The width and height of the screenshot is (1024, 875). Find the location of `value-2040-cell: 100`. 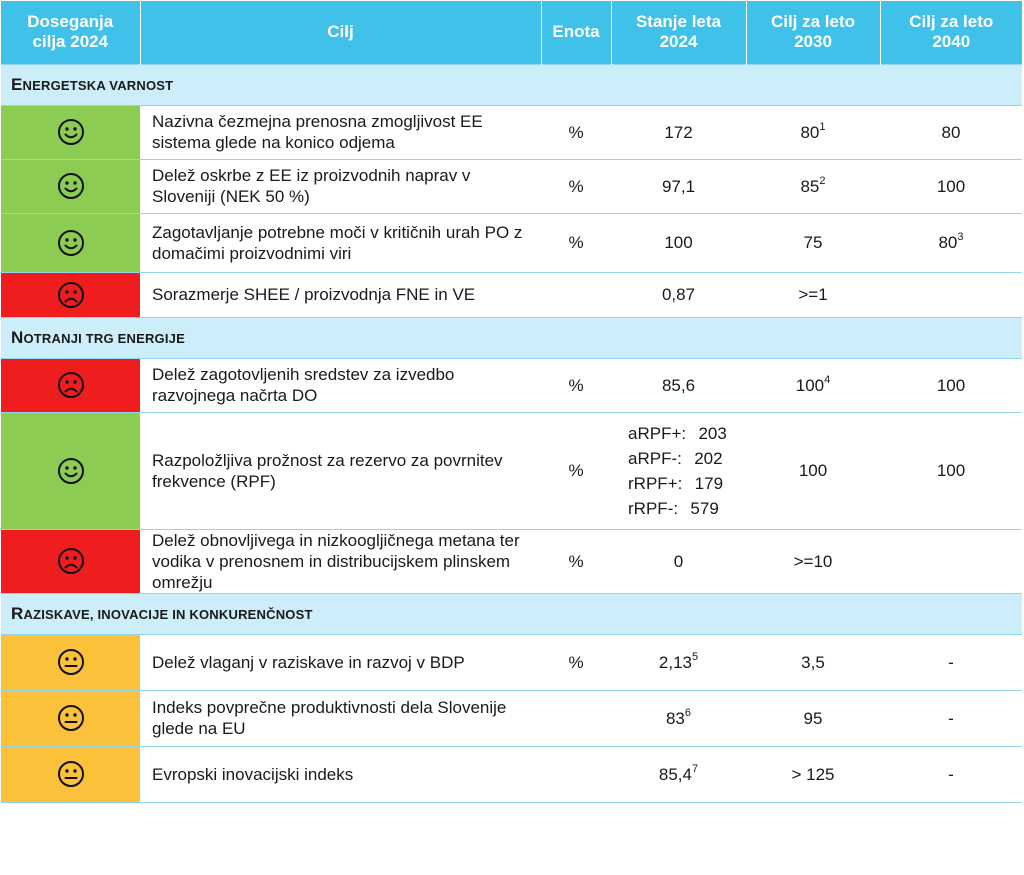

value-2040-cell: 100 is located at coordinates (951, 186).